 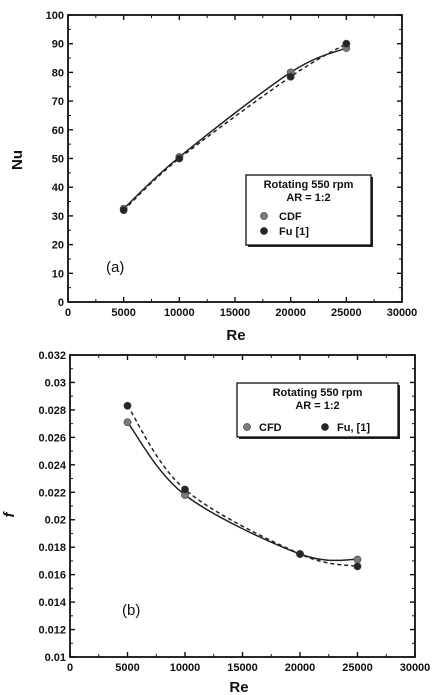 What do you see at coordinates (52, 548) in the screenshot?
I see `chart-b-y-tick-label: 0.018` at bounding box center [52, 548].